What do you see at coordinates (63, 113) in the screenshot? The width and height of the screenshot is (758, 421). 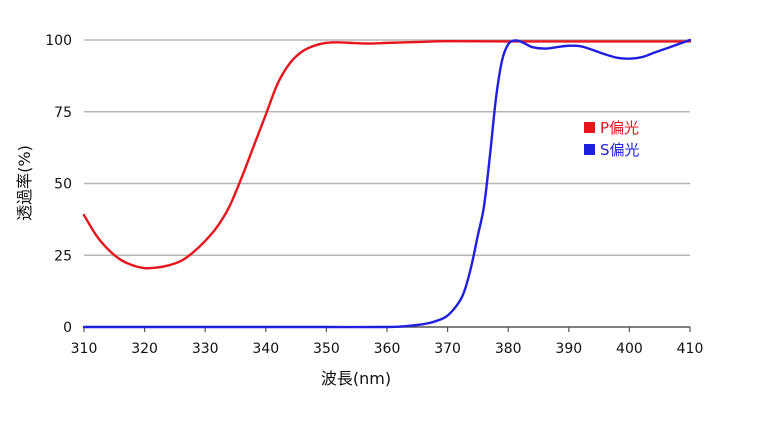 I see `y-tick-label: 75` at bounding box center [63, 113].